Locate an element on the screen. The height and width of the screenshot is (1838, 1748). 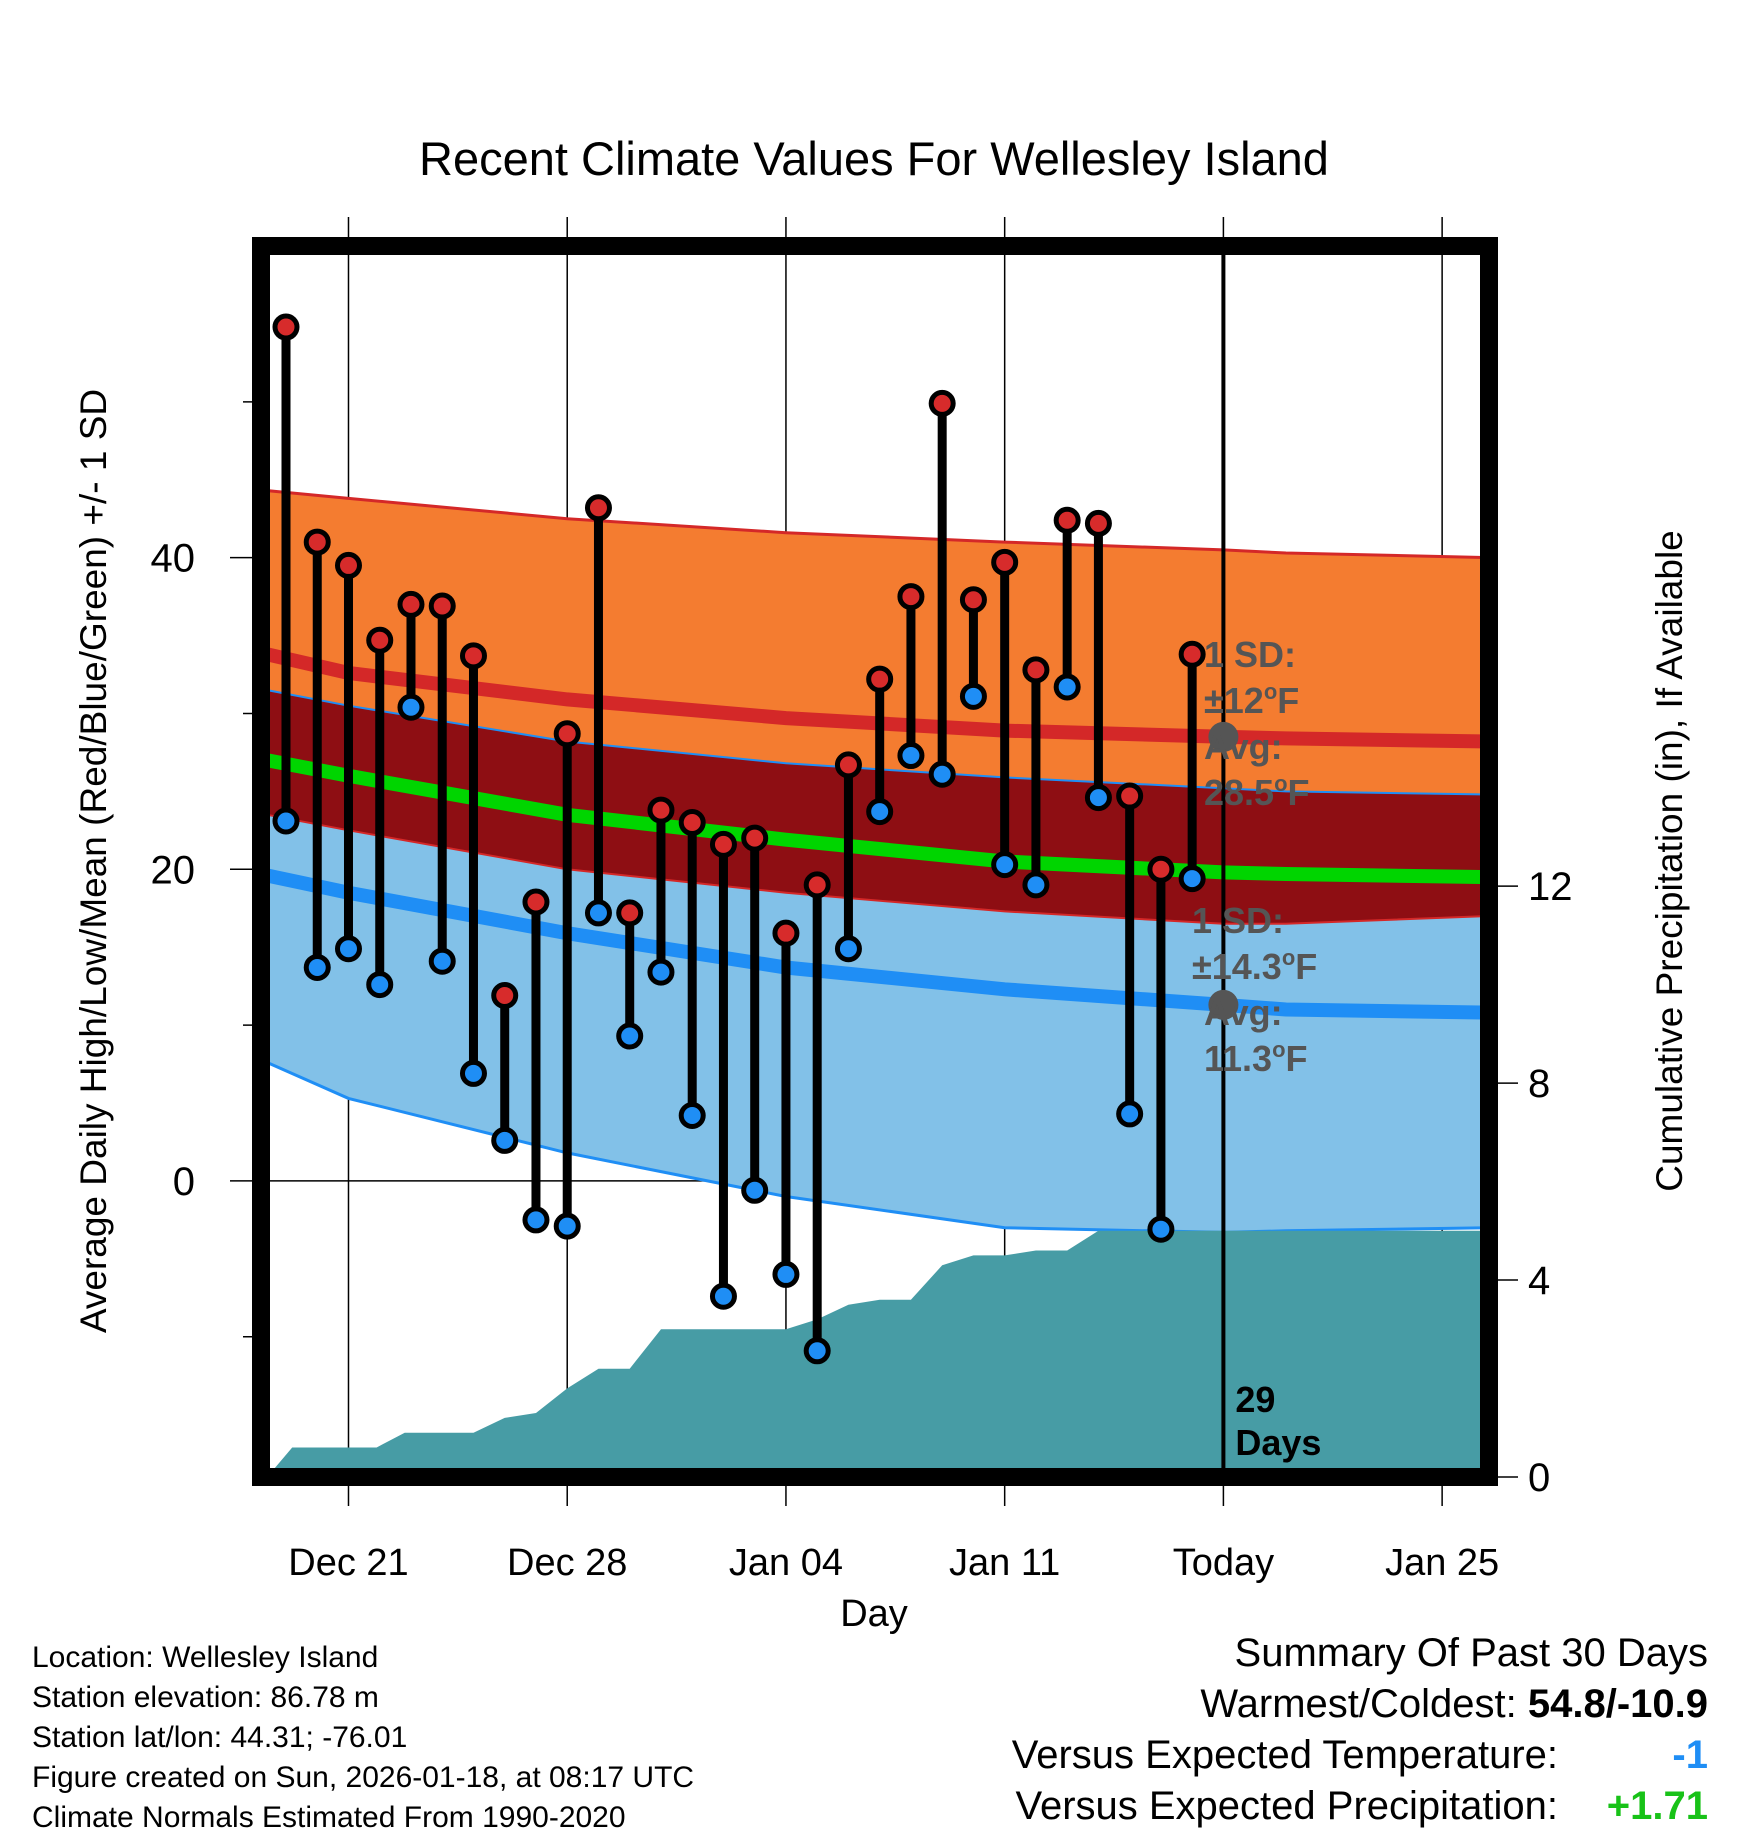
summary-temp-label: Versus Expected Temperature: is located at coordinates (1284, 1755).